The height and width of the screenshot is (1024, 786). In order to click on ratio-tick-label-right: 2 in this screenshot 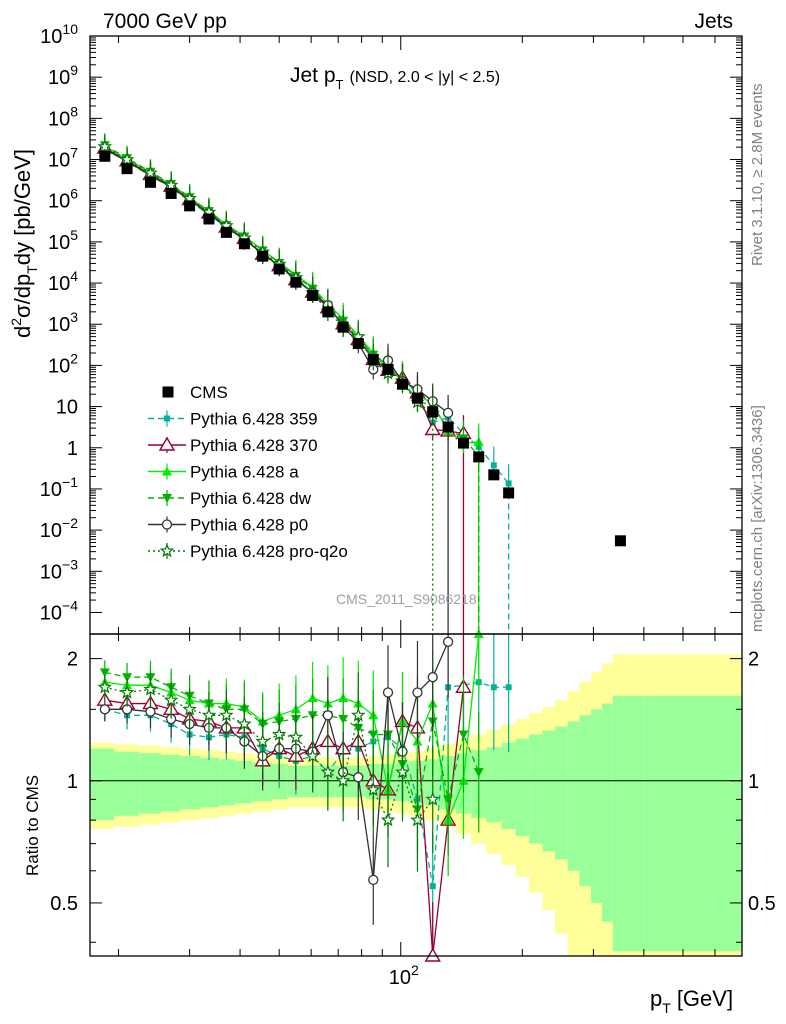, I will do `click(753, 660)`.